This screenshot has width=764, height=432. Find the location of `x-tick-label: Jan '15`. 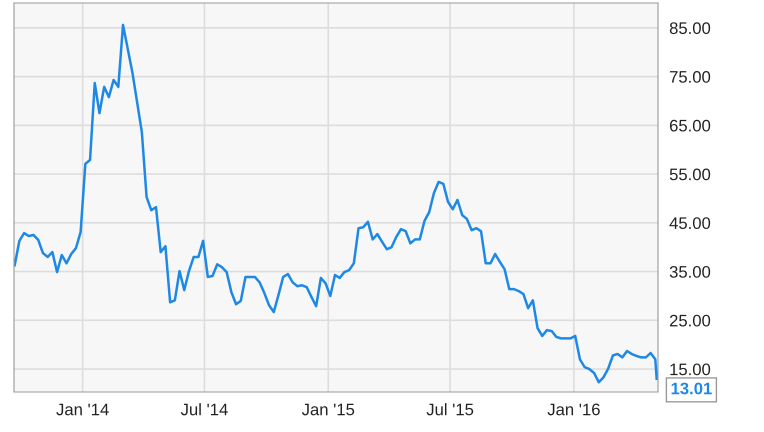

x-tick-label: Jan '15 is located at coordinates (328, 410).